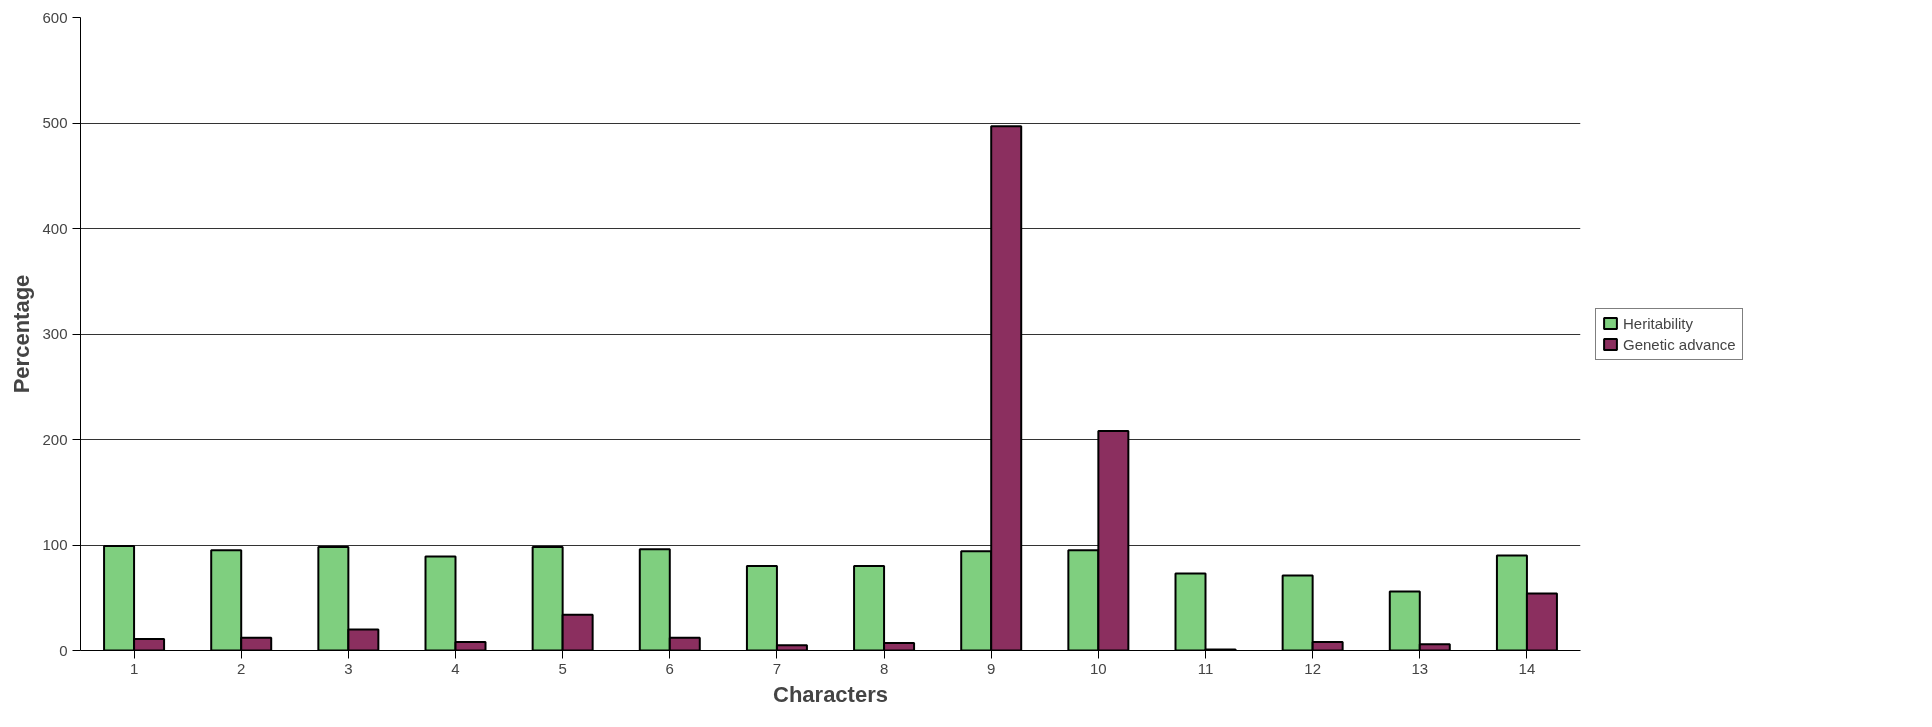 Image resolution: width=1932 pixels, height=727 pixels. Describe the element at coordinates (63, 650) in the screenshot. I see `y-tick-label: 0` at that location.